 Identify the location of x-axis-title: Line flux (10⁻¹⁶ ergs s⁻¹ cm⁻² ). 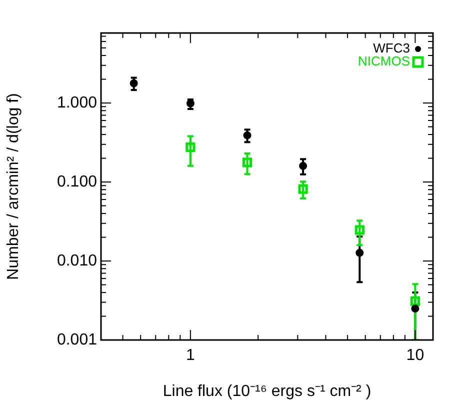
(267, 391).